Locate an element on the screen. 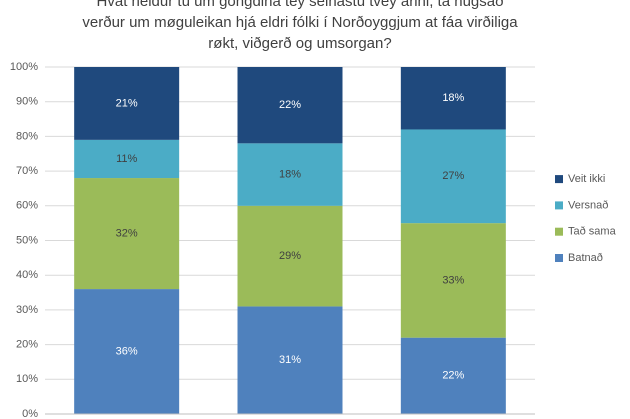 This screenshot has height=419, width=630. value-label: 33% is located at coordinates (453, 280).